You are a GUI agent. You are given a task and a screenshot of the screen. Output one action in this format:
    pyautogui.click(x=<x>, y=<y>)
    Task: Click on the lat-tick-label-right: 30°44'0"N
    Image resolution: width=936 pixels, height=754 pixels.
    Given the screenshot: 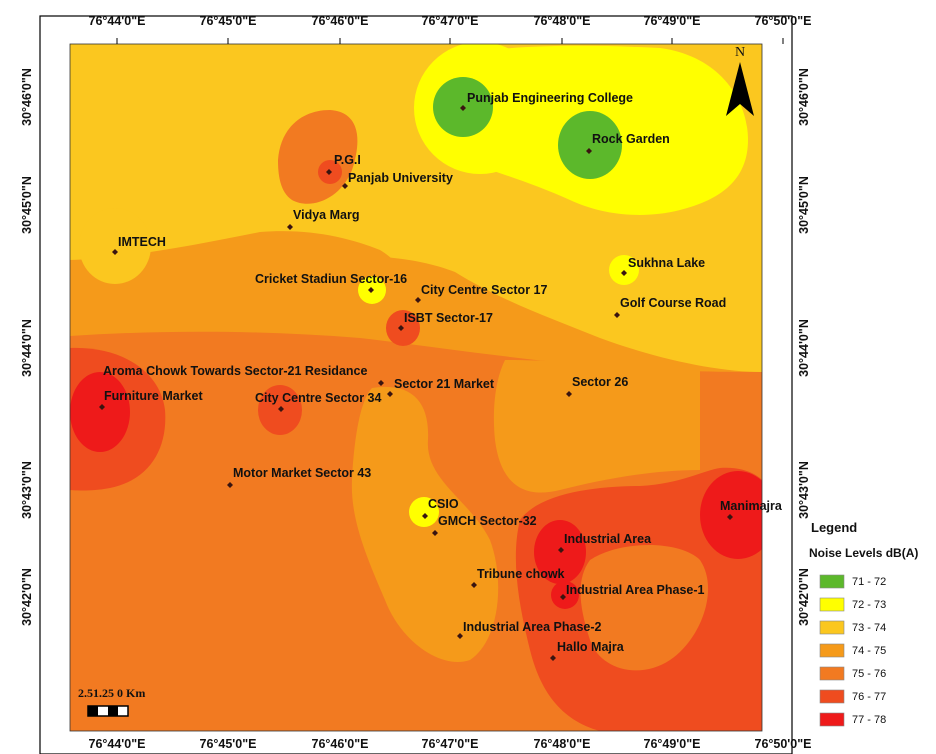 What is the action you would take?
    pyautogui.click(x=804, y=348)
    